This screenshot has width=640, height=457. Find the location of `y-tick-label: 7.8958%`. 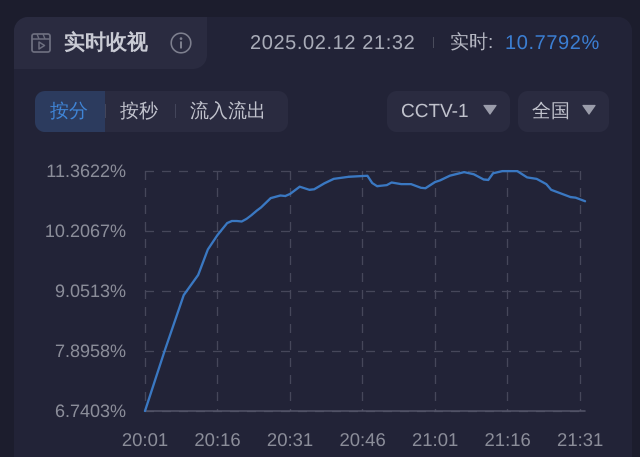

y-tick-label: 7.8958% is located at coordinates (90, 351).